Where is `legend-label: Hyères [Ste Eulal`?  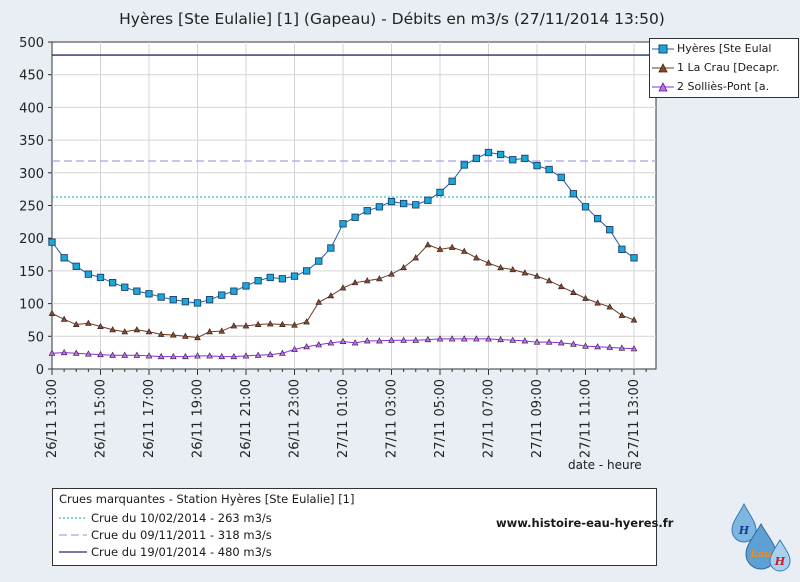 legend-label: Hyères [Ste Eulal is located at coordinates (724, 48).